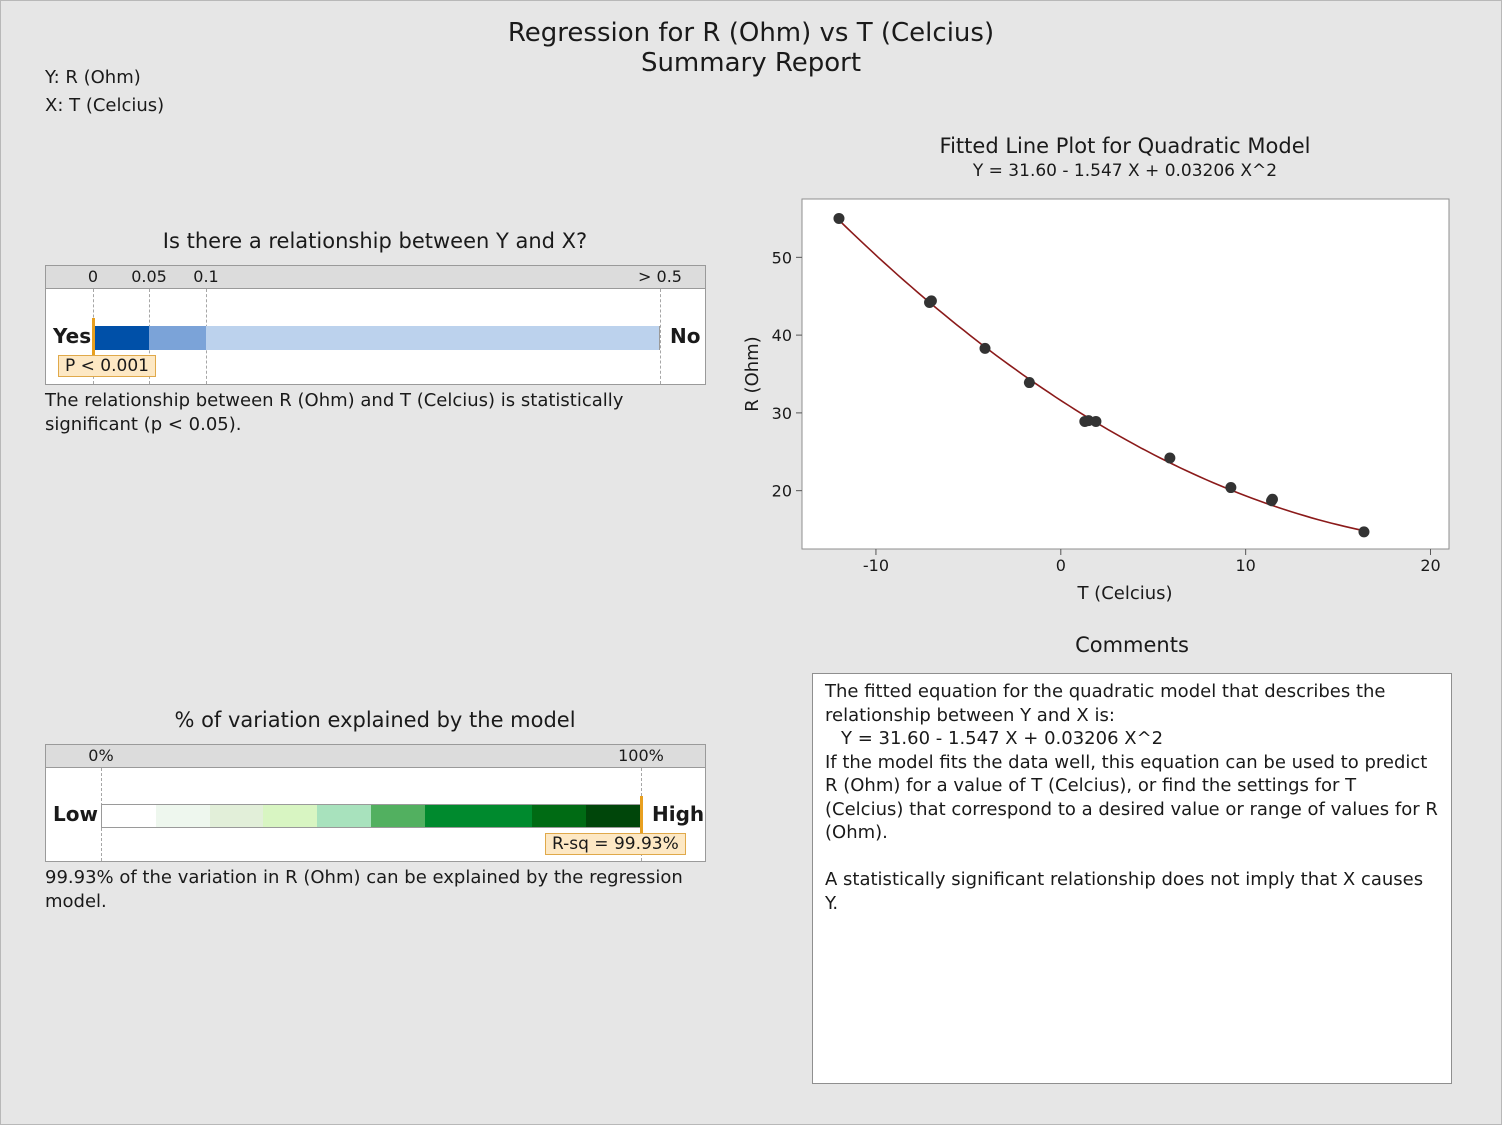  I want to click on p-tick-0: 0, so click(93, 276).